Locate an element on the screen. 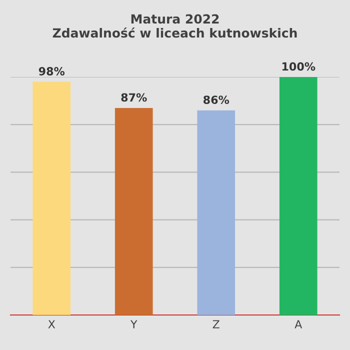 Image resolution: width=350 pixels, height=350 pixels. x-tick-label: Y is located at coordinates (134, 324).